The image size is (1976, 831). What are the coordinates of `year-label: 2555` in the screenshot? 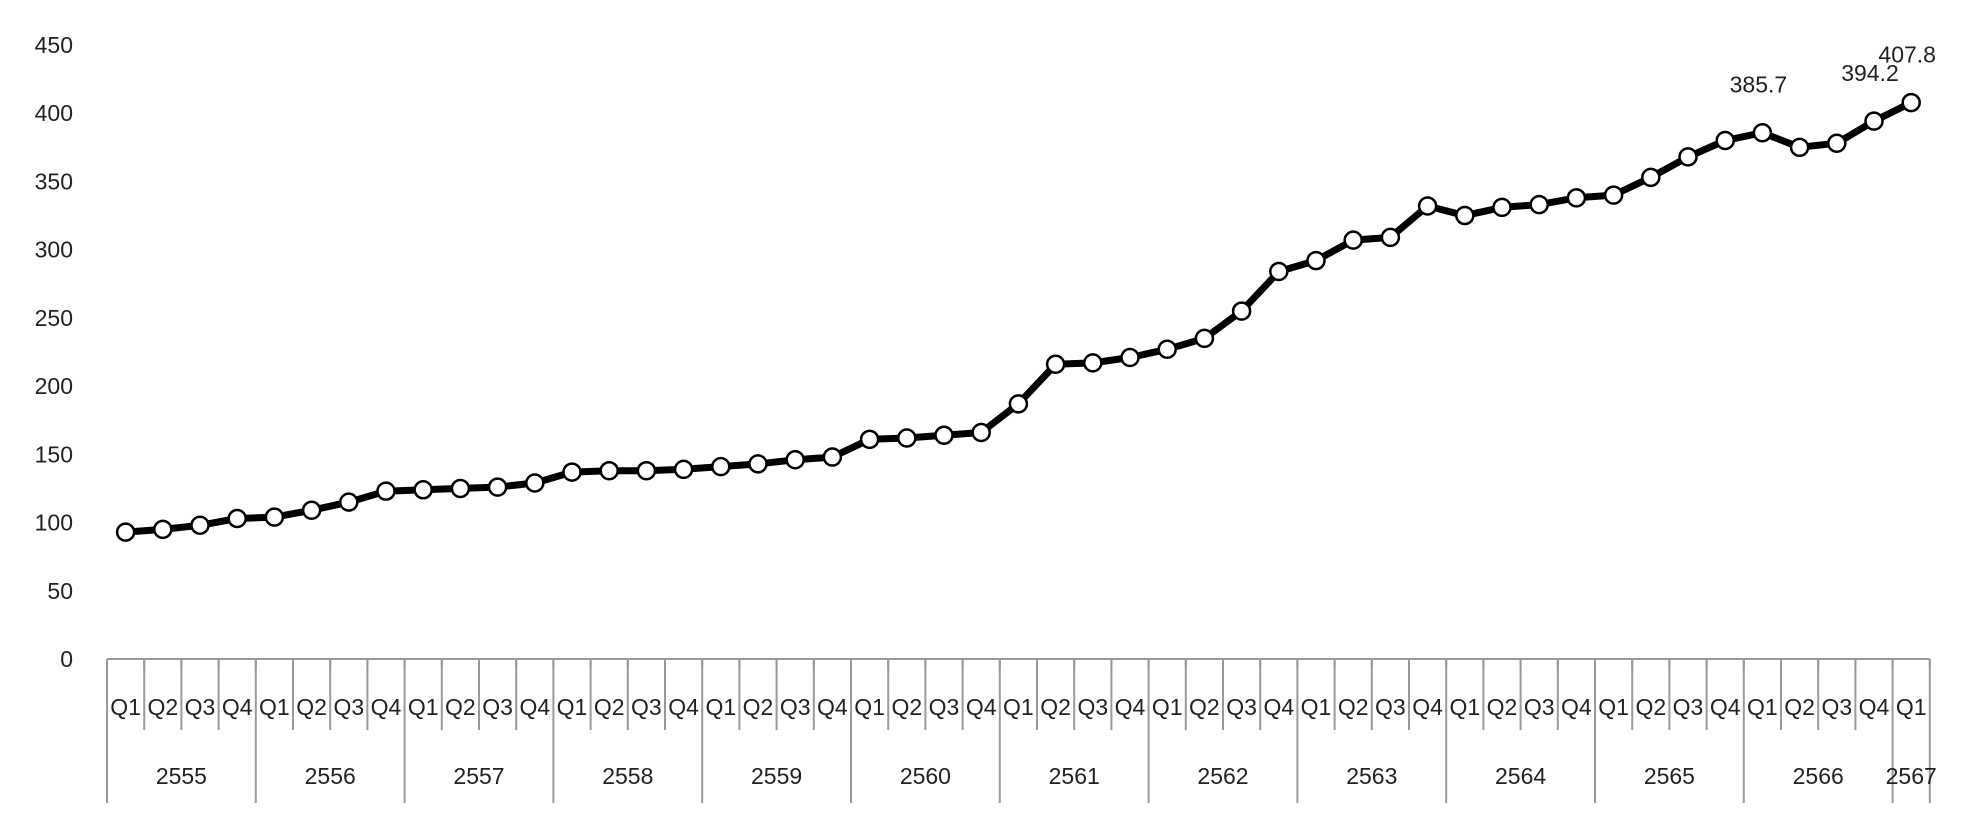 It's located at (181, 776).